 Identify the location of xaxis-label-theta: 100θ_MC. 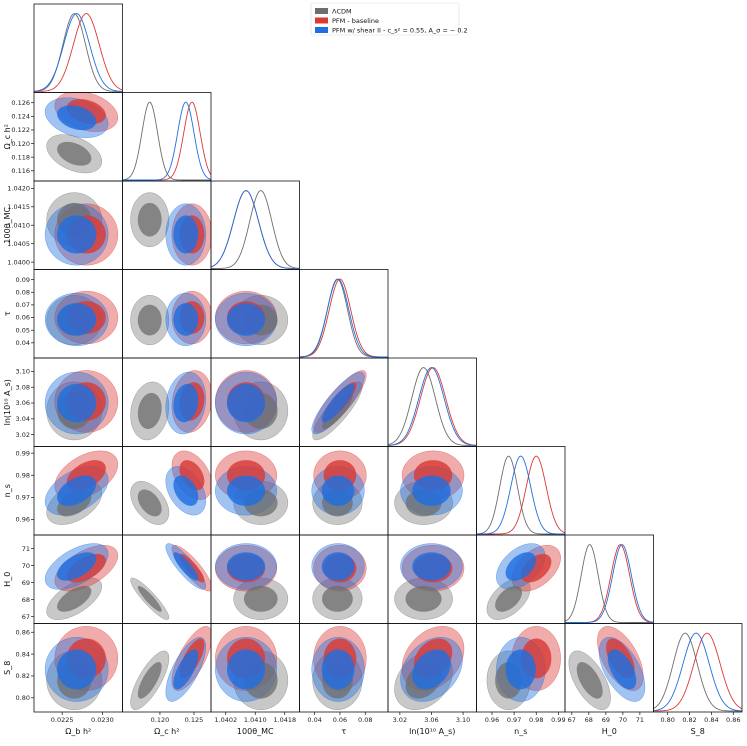
(255, 731).